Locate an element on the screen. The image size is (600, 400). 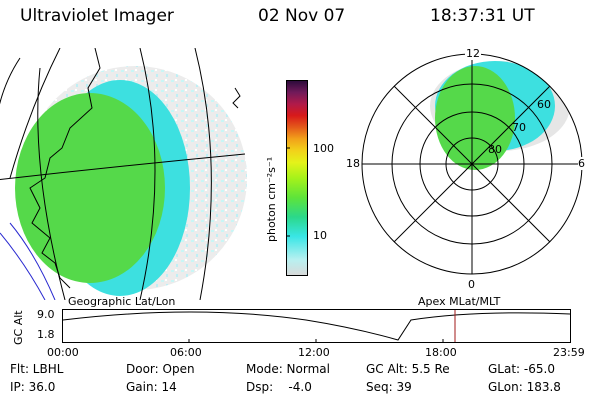
glon-info: GLon: 183.8 is located at coordinates (524, 387).